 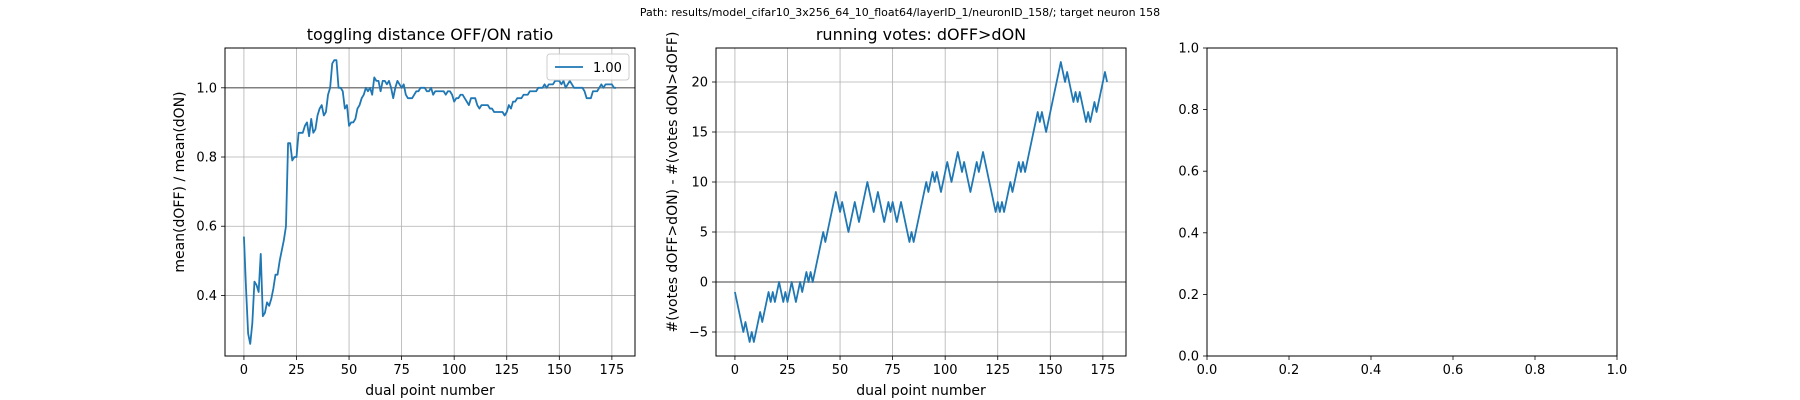 What do you see at coordinates (704, 233) in the screenshot?
I see `y-tick-label: 5` at bounding box center [704, 233].